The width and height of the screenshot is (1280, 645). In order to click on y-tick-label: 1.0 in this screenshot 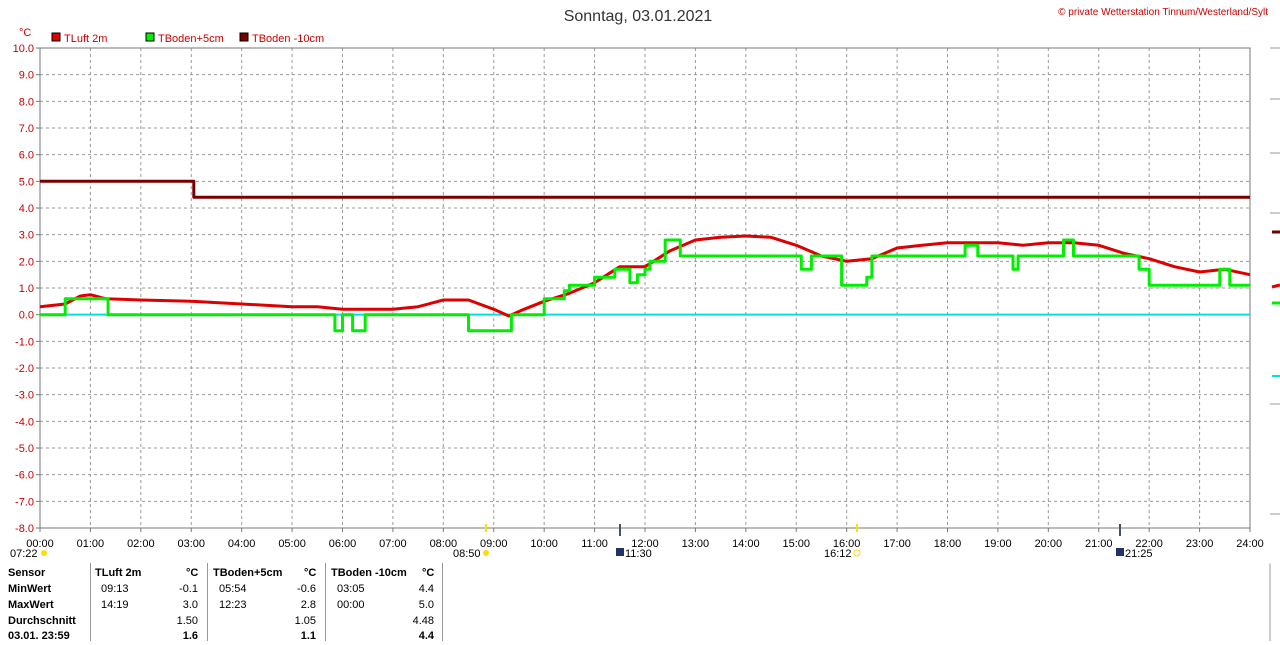, I will do `click(26, 289)`.